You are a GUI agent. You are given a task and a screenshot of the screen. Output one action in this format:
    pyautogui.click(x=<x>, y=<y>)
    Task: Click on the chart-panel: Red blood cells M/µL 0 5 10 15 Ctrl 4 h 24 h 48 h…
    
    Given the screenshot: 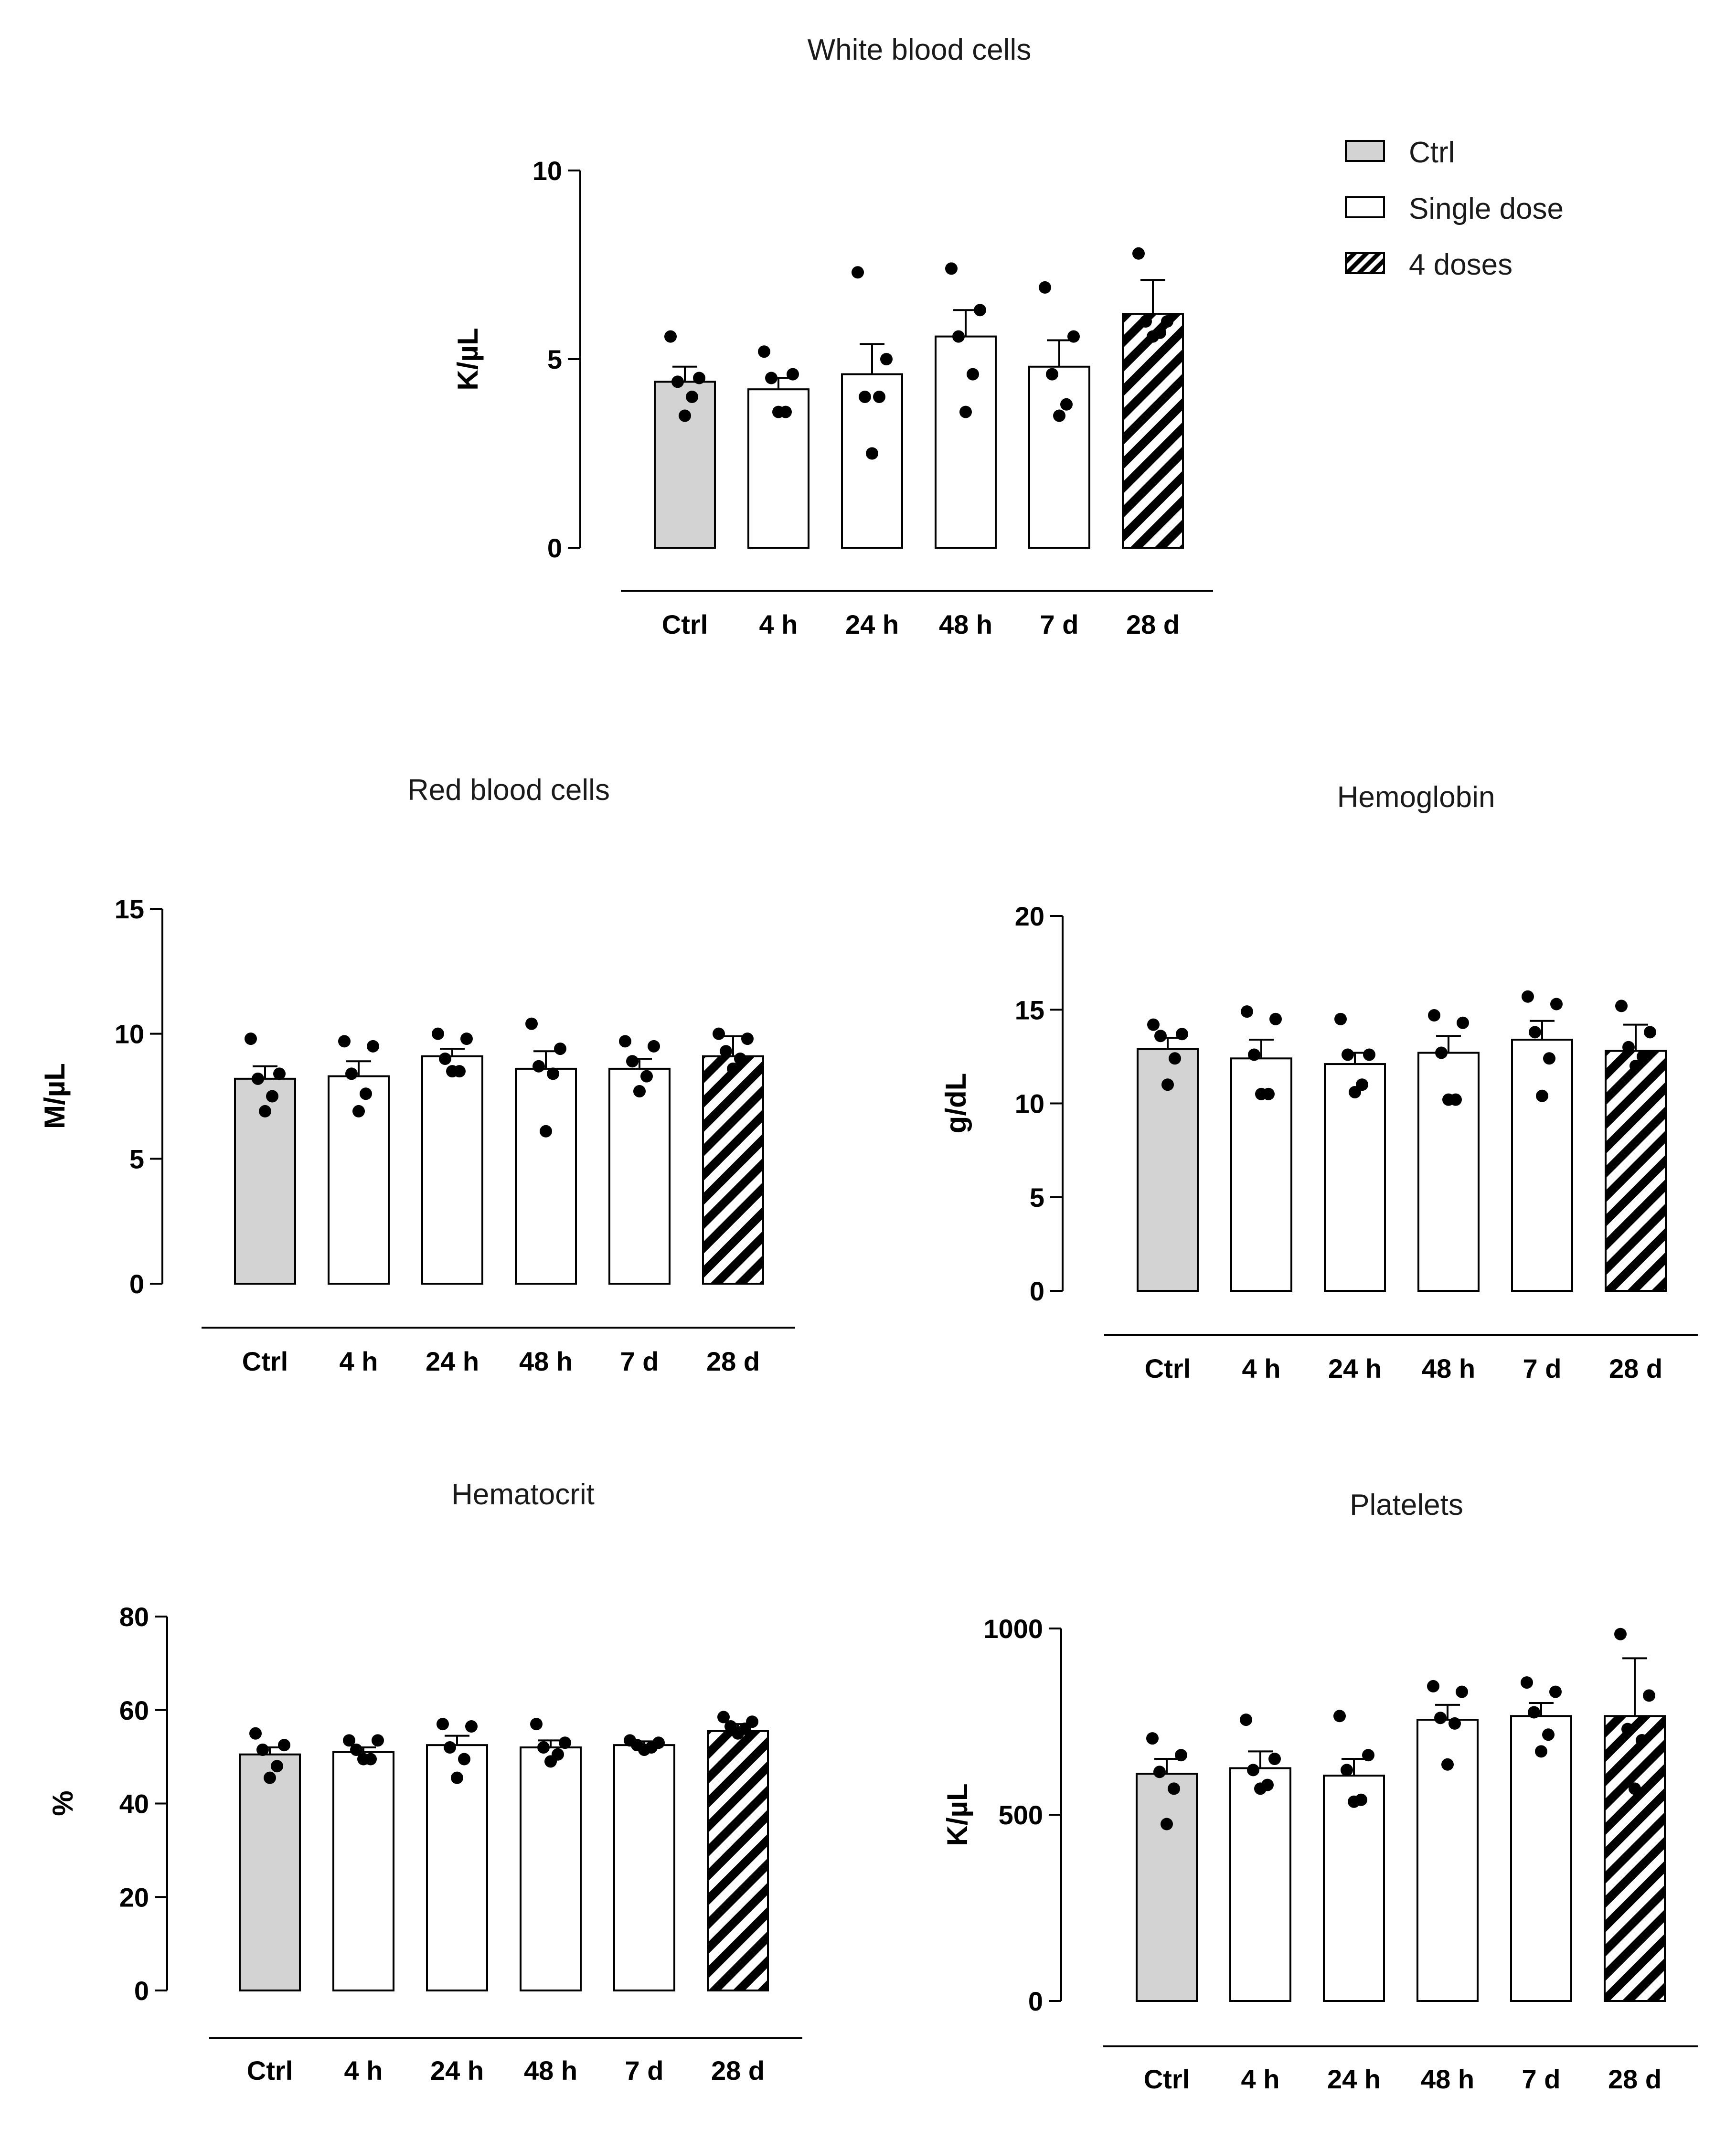 What is the action you would take?
    pyautogui.click(x=417, y=1075)
    